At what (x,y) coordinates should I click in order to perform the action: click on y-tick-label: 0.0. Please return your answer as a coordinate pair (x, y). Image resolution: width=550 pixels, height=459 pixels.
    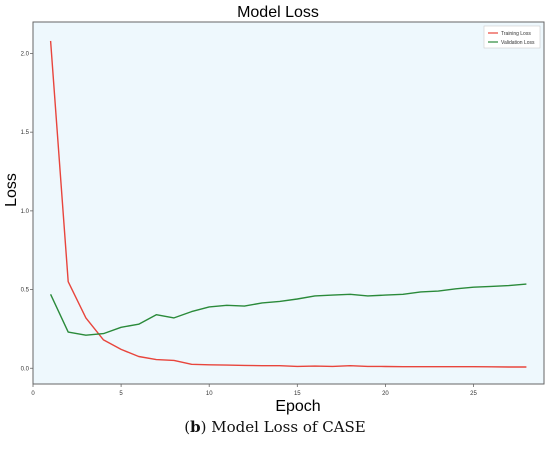
    Looking at the image, I should click on (25, 369).